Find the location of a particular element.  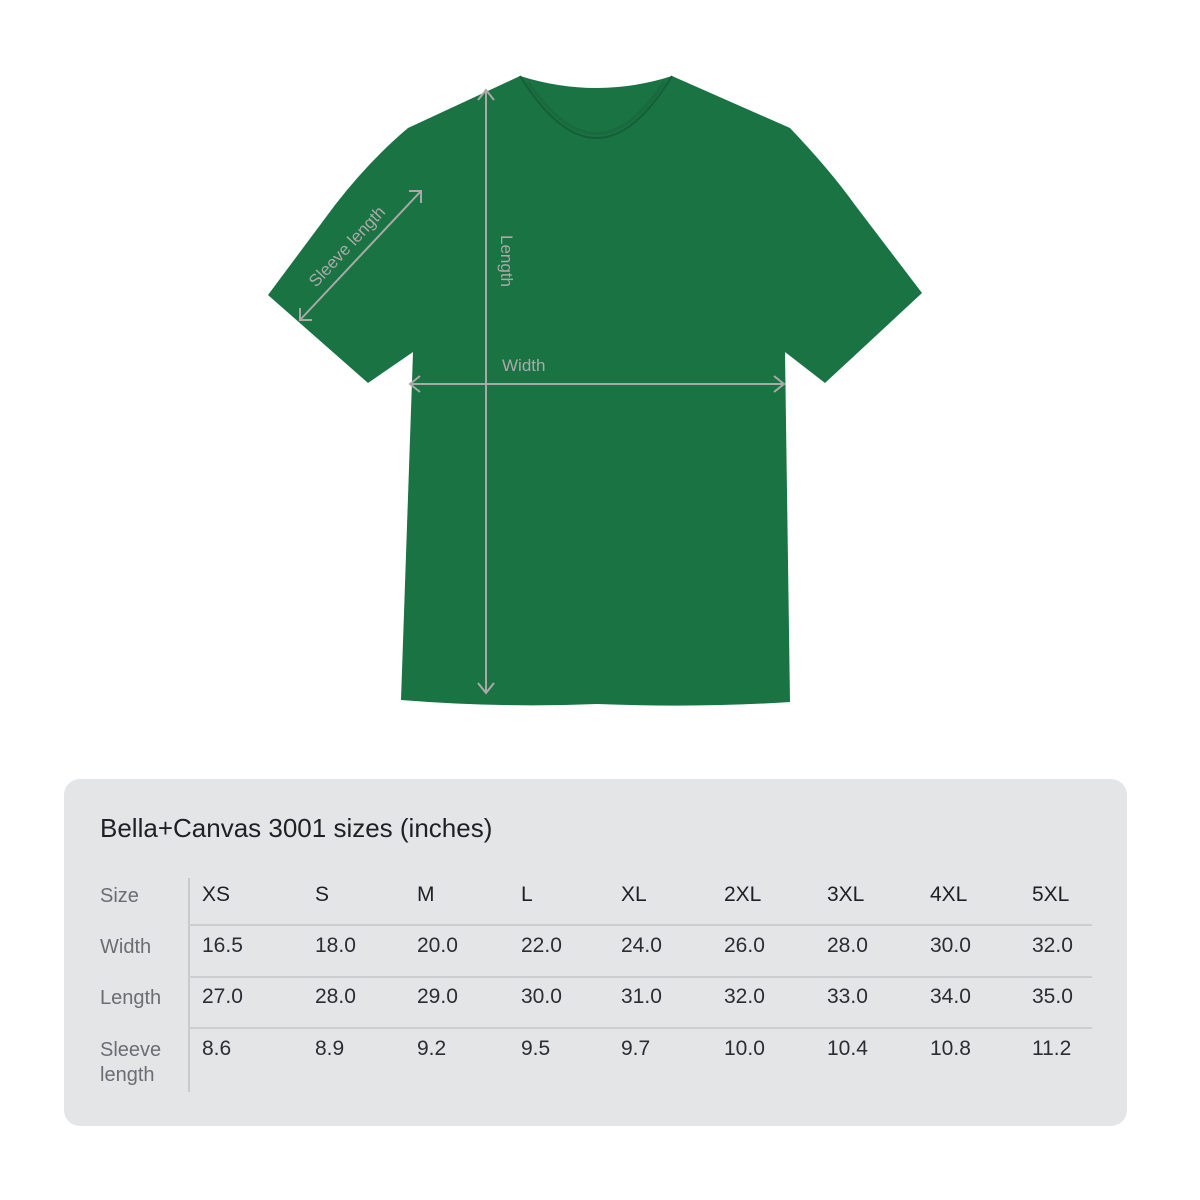

table-cell: 18.0 is located at coordinates (335, 945).